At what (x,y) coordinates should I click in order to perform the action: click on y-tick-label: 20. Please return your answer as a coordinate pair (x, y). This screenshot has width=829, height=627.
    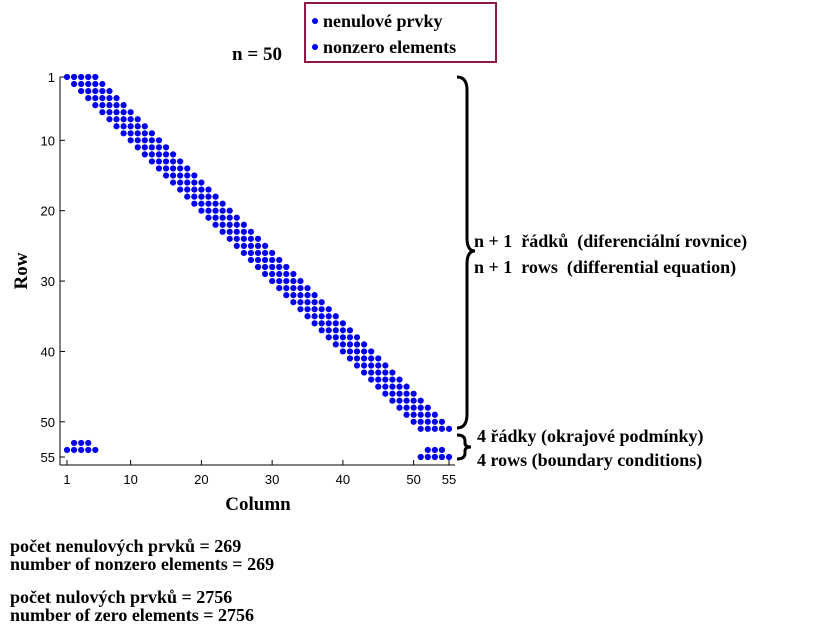
    Looking at the image, I should click on (48, 211).